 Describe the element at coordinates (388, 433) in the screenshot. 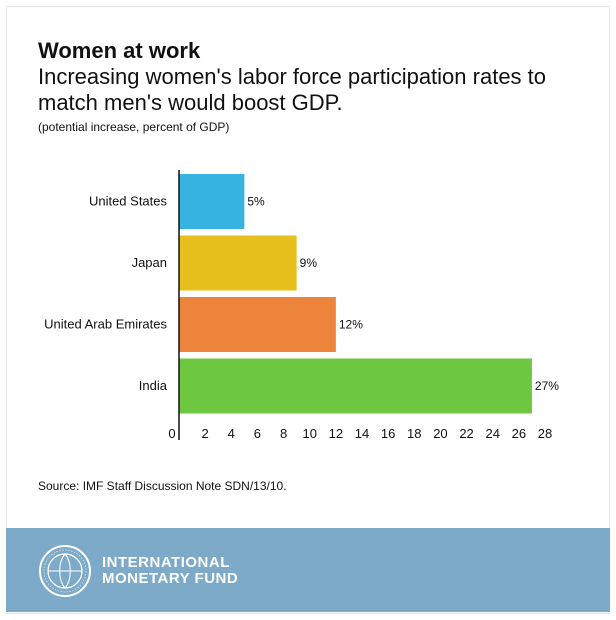

I see `x-tick-label-8: 16` at that location.